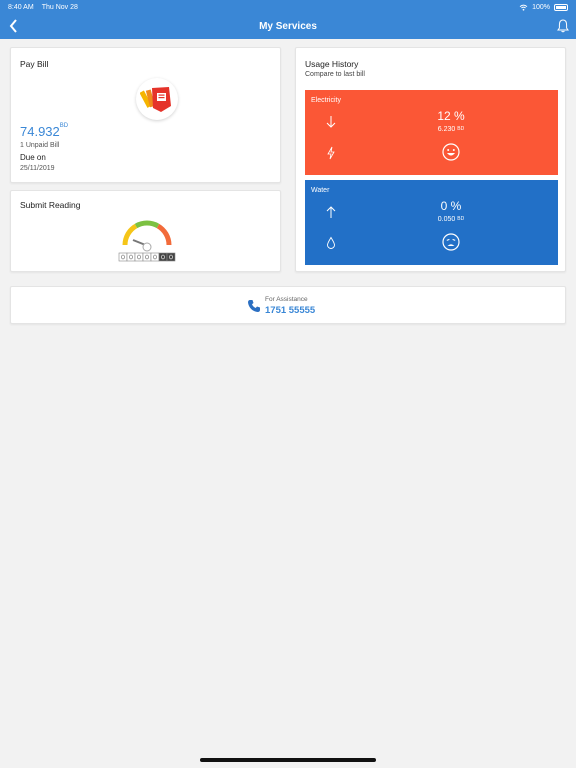  I want to click on meter-gauge-icon, so click(147, 241).